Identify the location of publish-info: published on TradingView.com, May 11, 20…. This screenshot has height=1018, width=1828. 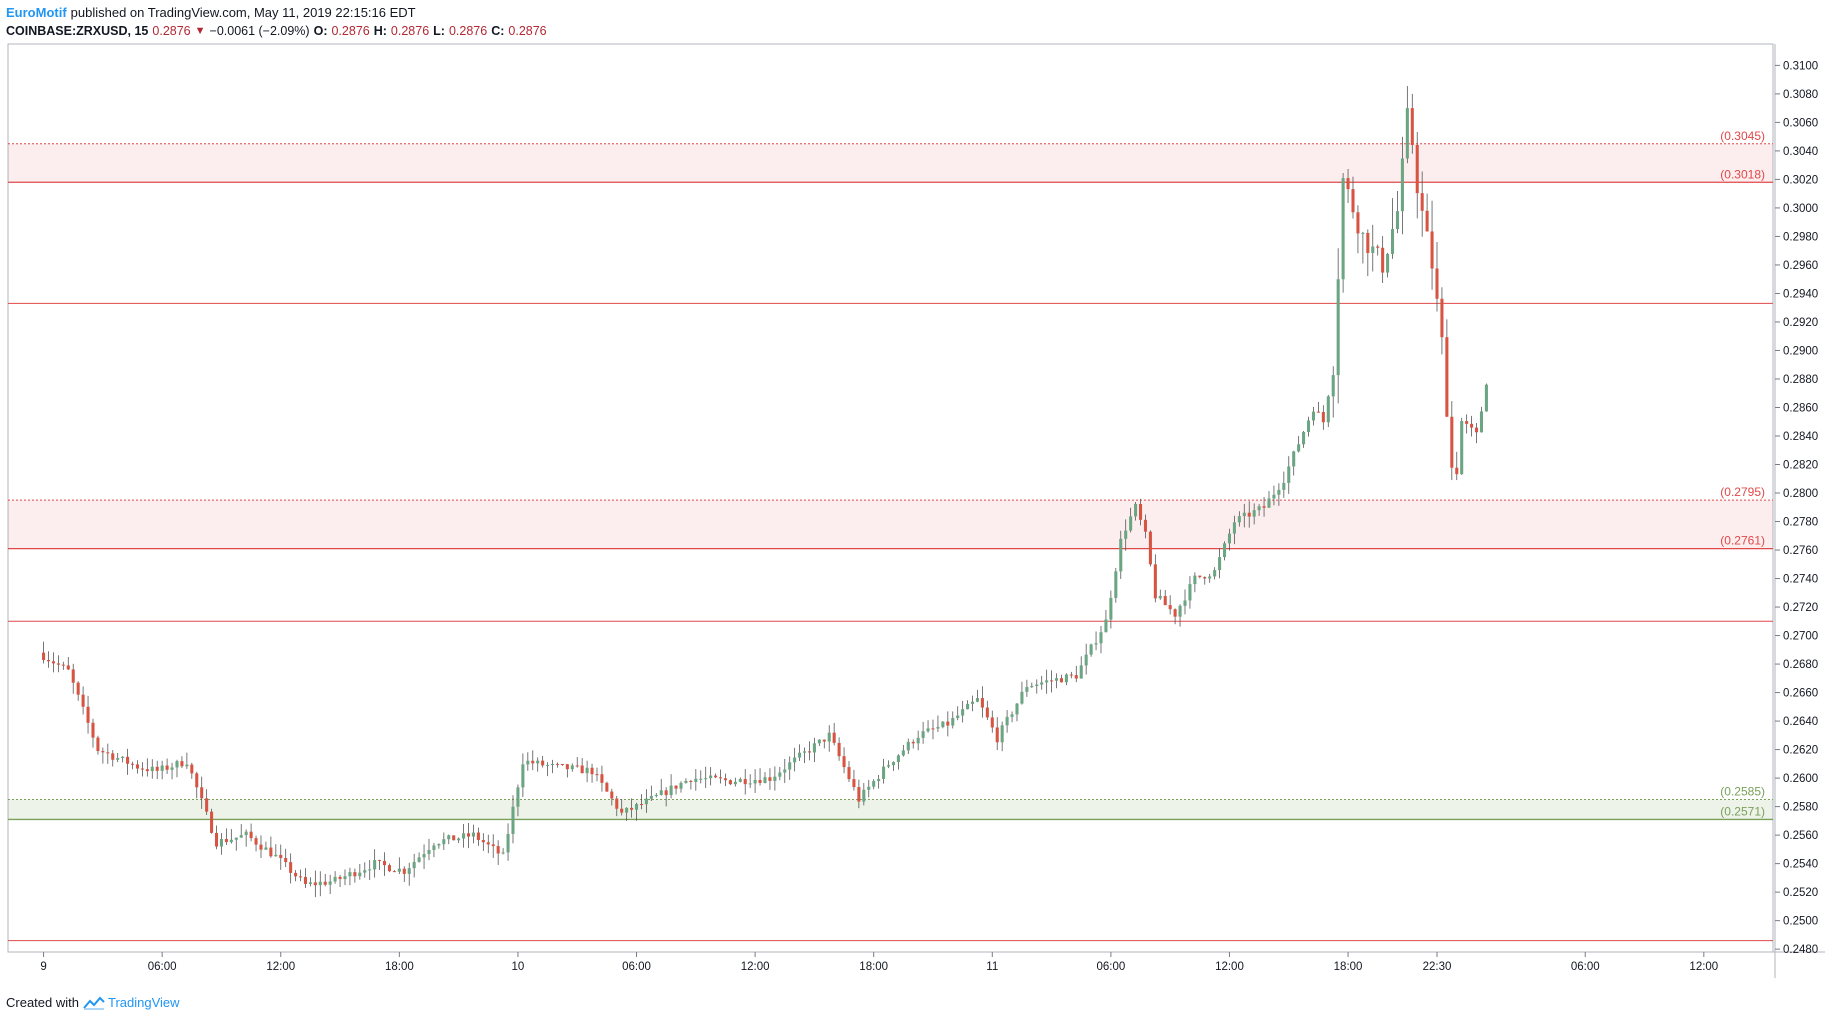
(243, 12).